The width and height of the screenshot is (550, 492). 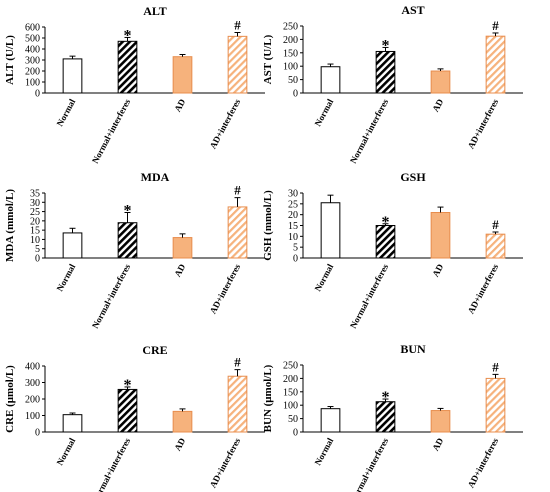 What do you see at coordinates (10, 225) in the screenshot?
I see `y-axis-label: MDA (mmol/L)` at bounding box center [10, 225].